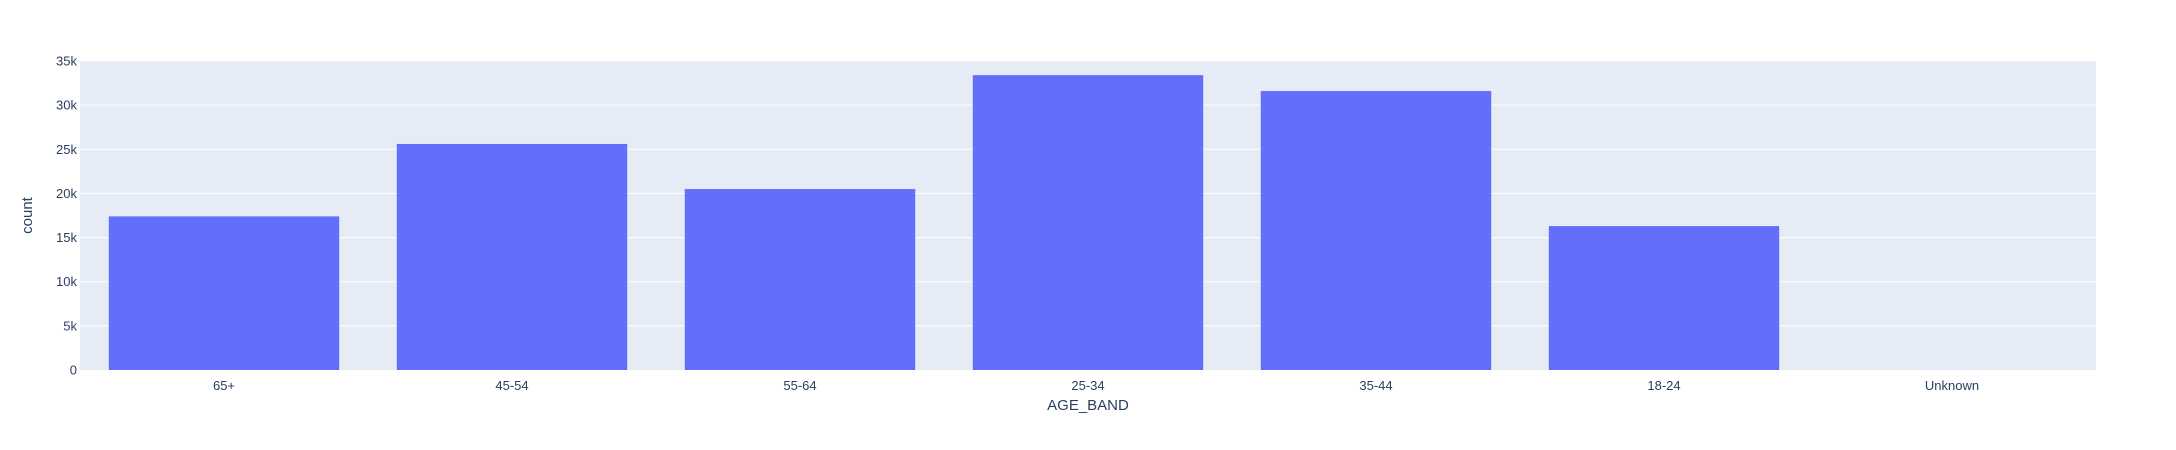 The width and height of the screenshot is (2176, 450). Describe the element at coordinates (224, 385) in the screenshot. I see `x-tick-label: 65+` at that location.